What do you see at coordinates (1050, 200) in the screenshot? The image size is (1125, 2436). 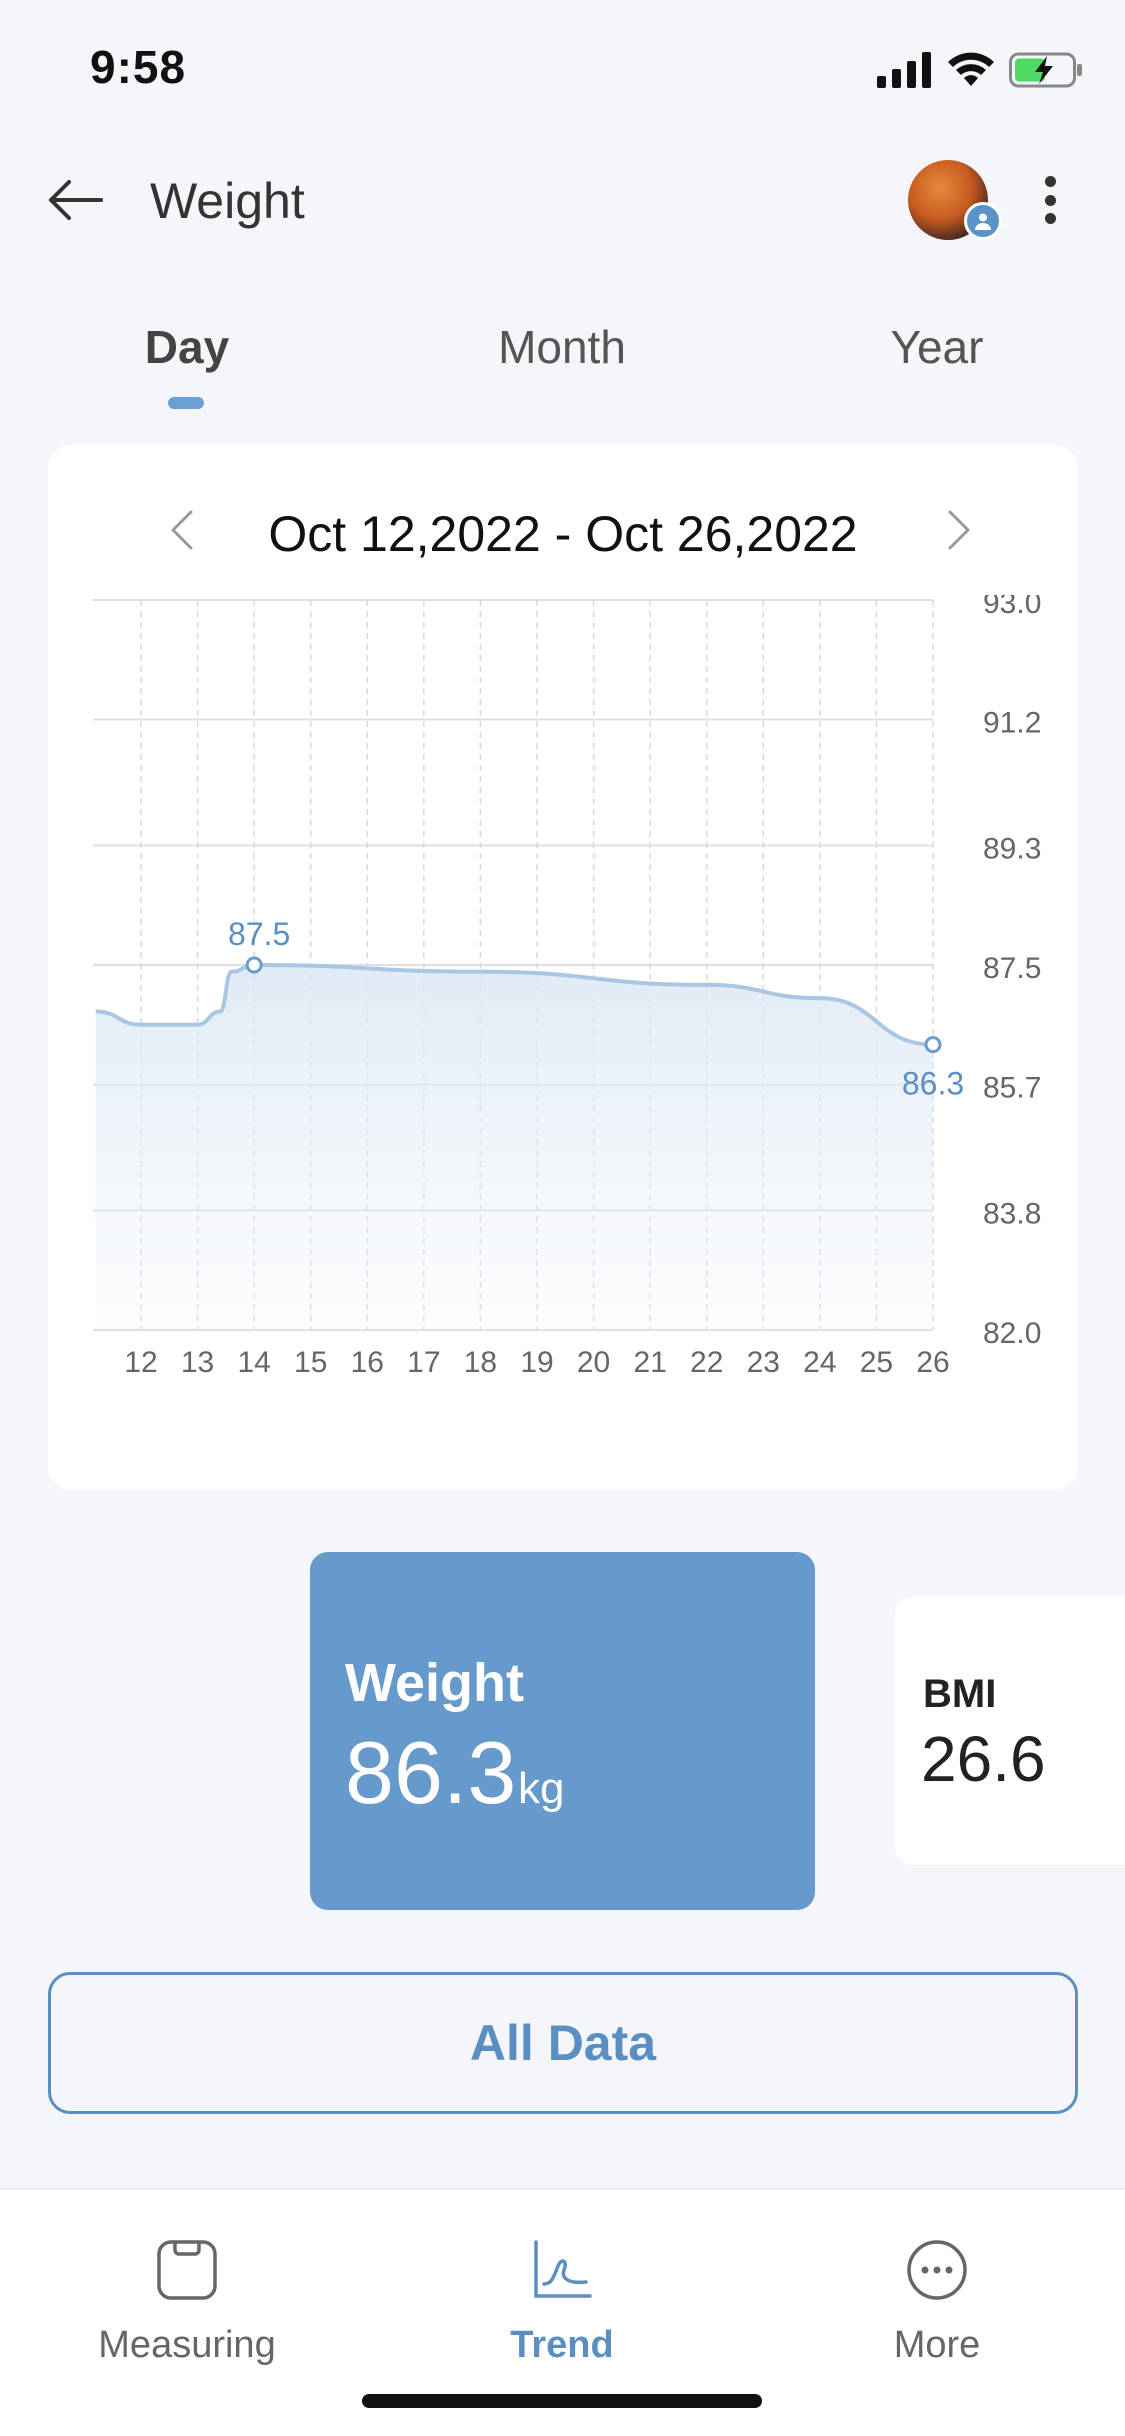 I see `more-options-icon` at bounding box center [1050, 200].